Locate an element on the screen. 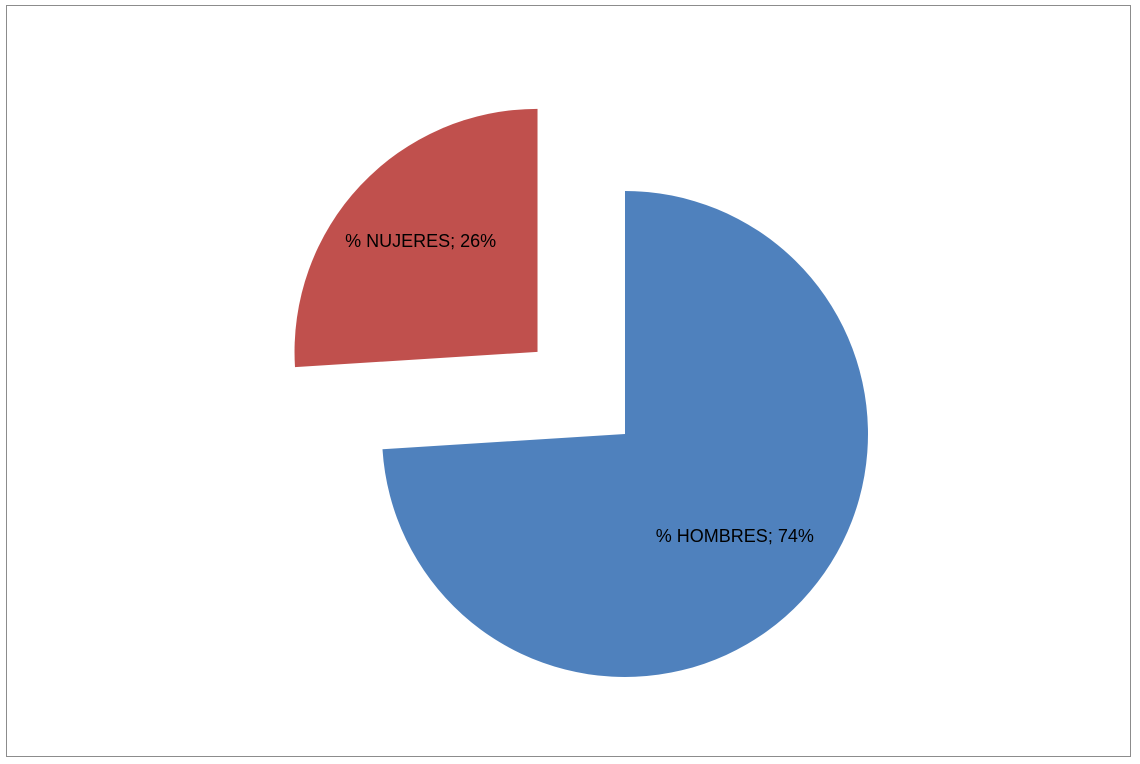  pie-slice-nujeres is located at coordinates (416, 238).